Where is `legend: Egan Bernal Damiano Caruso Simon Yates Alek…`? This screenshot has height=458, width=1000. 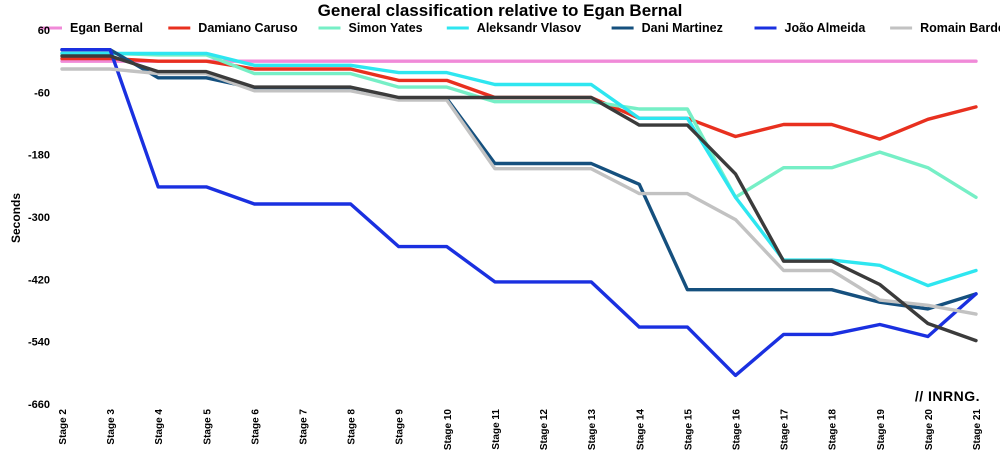 legend: Egan Bernal Damiano Caruso Simon Yates Alek… is located at coordinates (520, 28).